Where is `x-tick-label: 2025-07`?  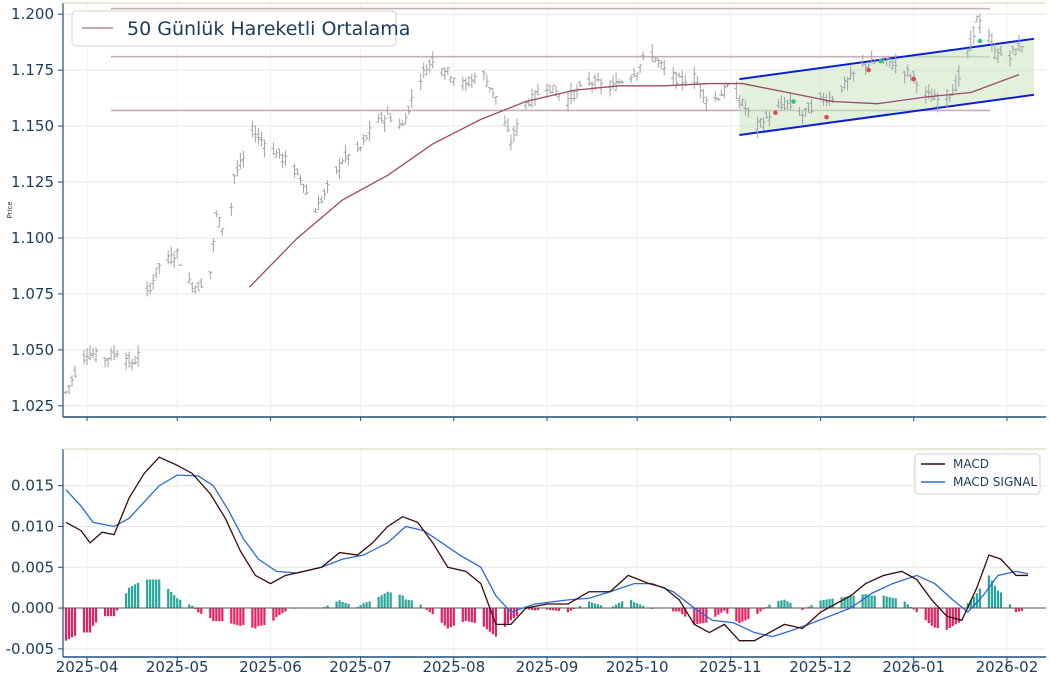 x-tick-label: 2025-07 is located at coordinates (360, 667).